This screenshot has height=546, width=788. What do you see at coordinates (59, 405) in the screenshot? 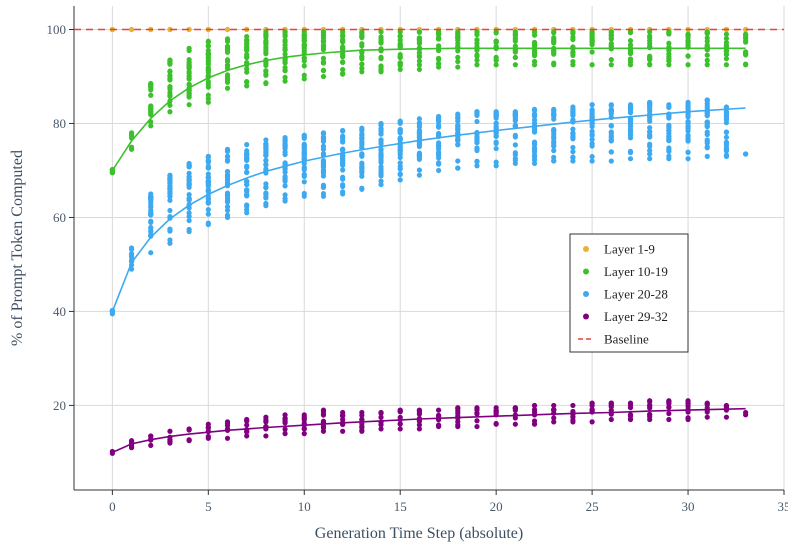
I see `y-tick-label: 20` at bounding box center [59, 405].